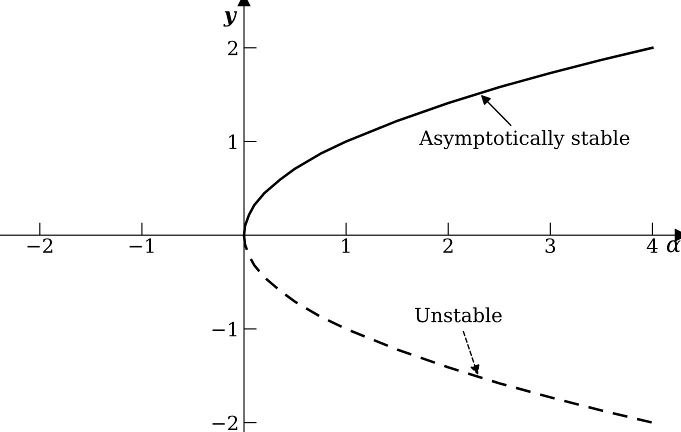 This screenshot has height=432, width=681. Describe the element at coordinates (225, 423) in the screenshot. I see `y-tick-label: −2` at that location.